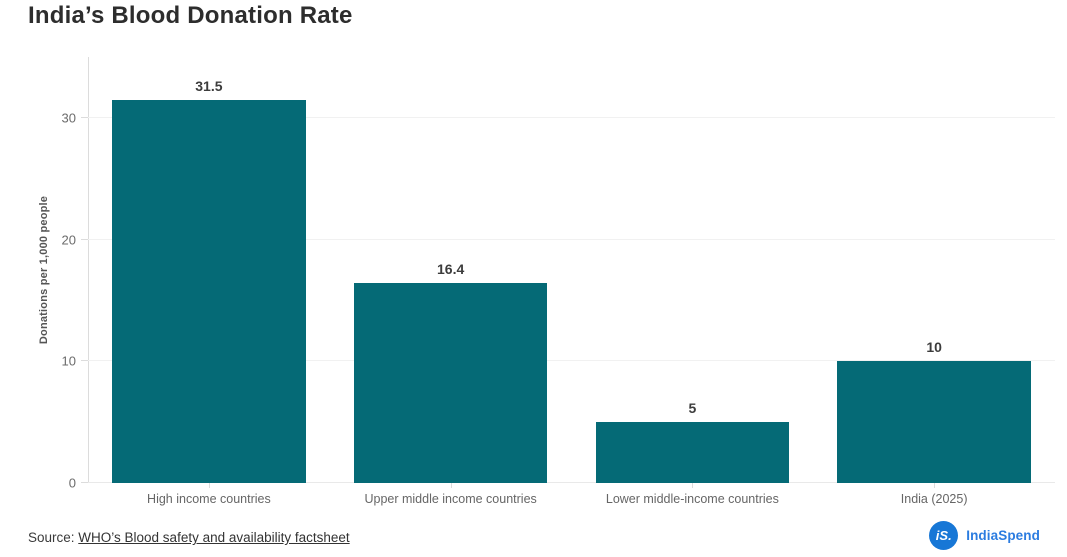  Describe the element at coordinates (934, 347) in the screenshot. I see `bar-value-label: 10` at that location.